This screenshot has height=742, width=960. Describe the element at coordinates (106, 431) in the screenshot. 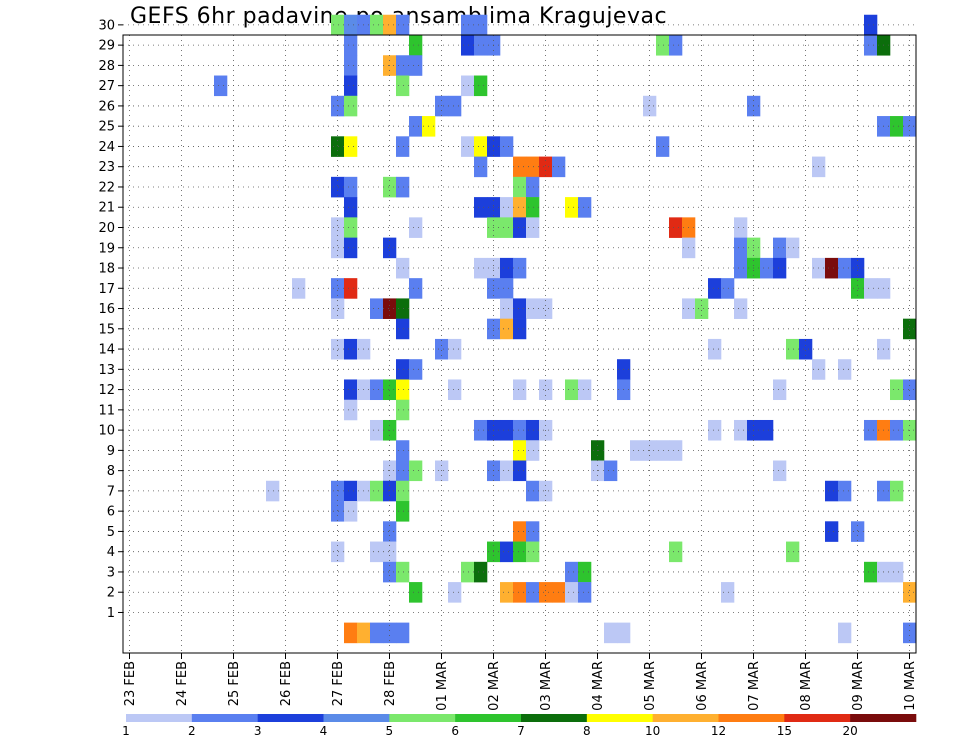

I see `y-tick-label: 10` at that location.